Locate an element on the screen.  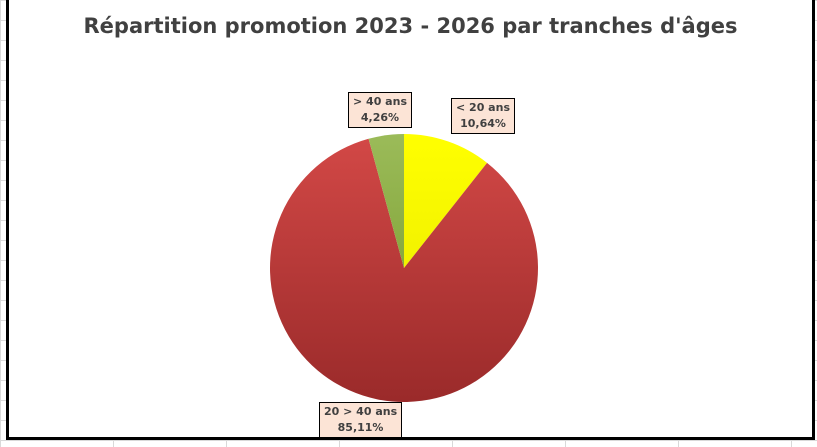
data-label-under-20: < 20 ans 10,64% is located at coordinates (483, 116).